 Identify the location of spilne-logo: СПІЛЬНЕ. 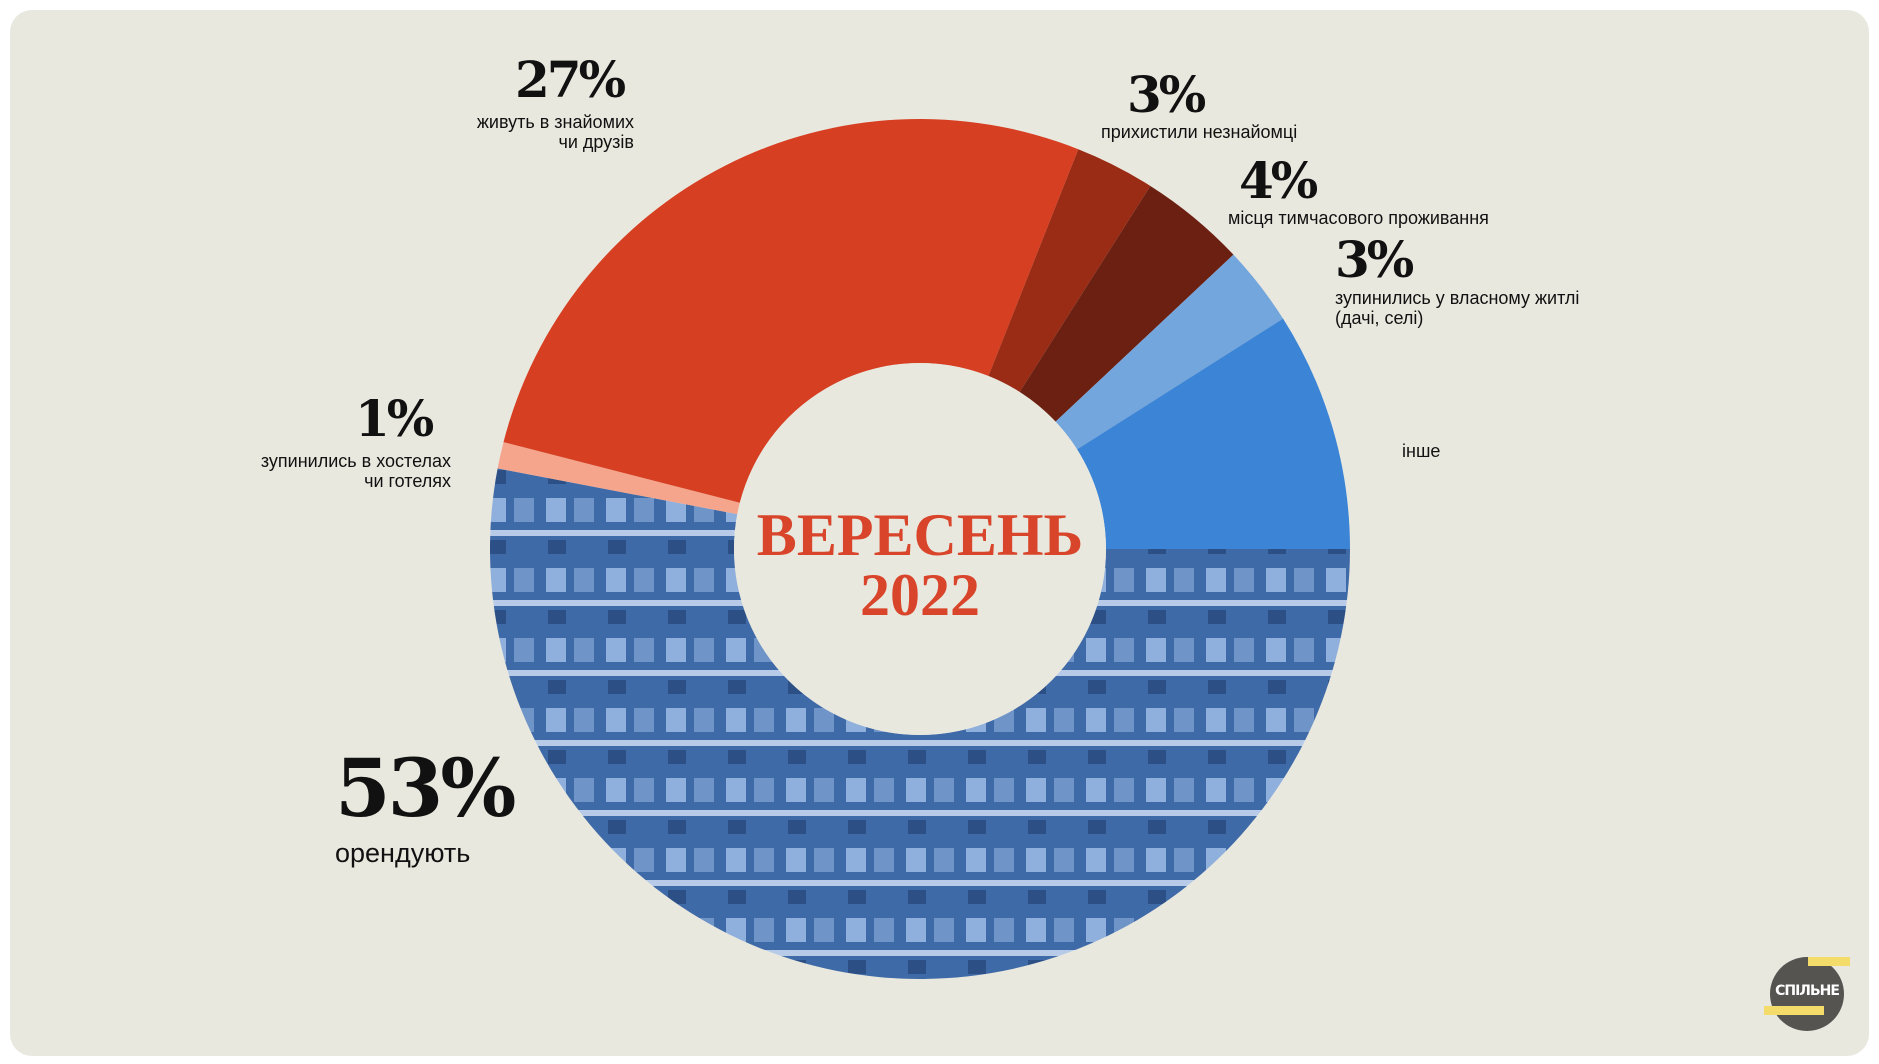
(1807, 994).